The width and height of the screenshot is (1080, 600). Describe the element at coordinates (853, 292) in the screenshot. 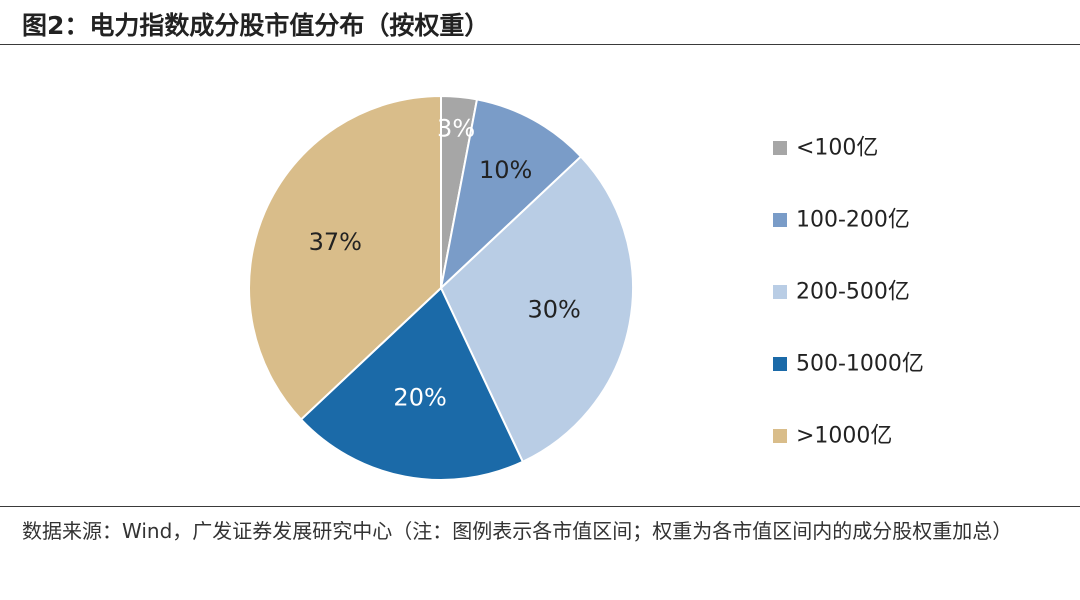

I see `legend-label: 200-500亿` at that location.